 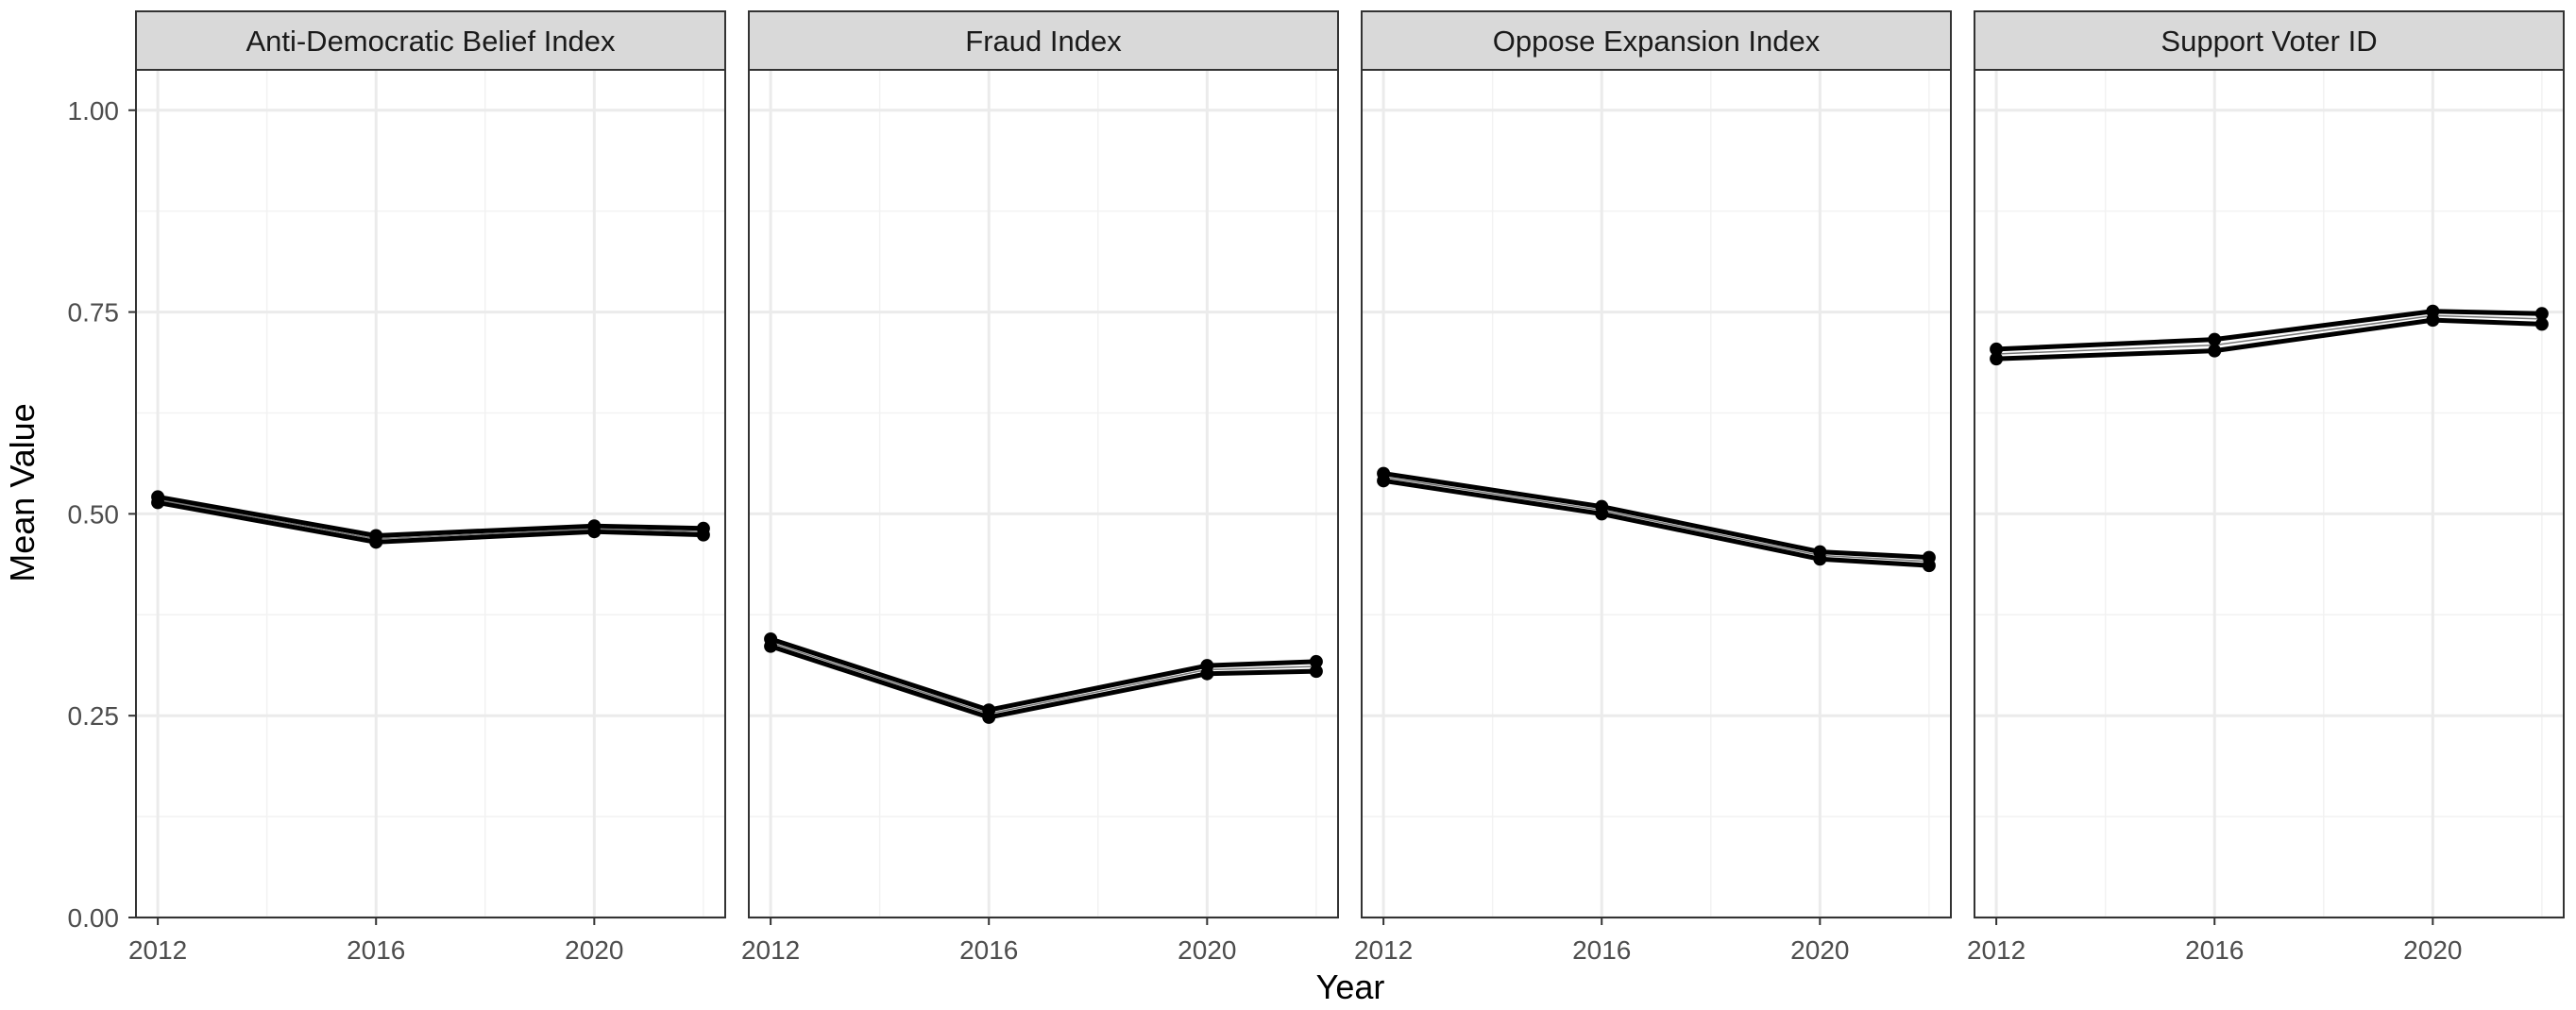 What do you see at coordinates (94, 514) in the screenshot?
I see `y-tick-label: 0.50` at bounding box center [94, 514].